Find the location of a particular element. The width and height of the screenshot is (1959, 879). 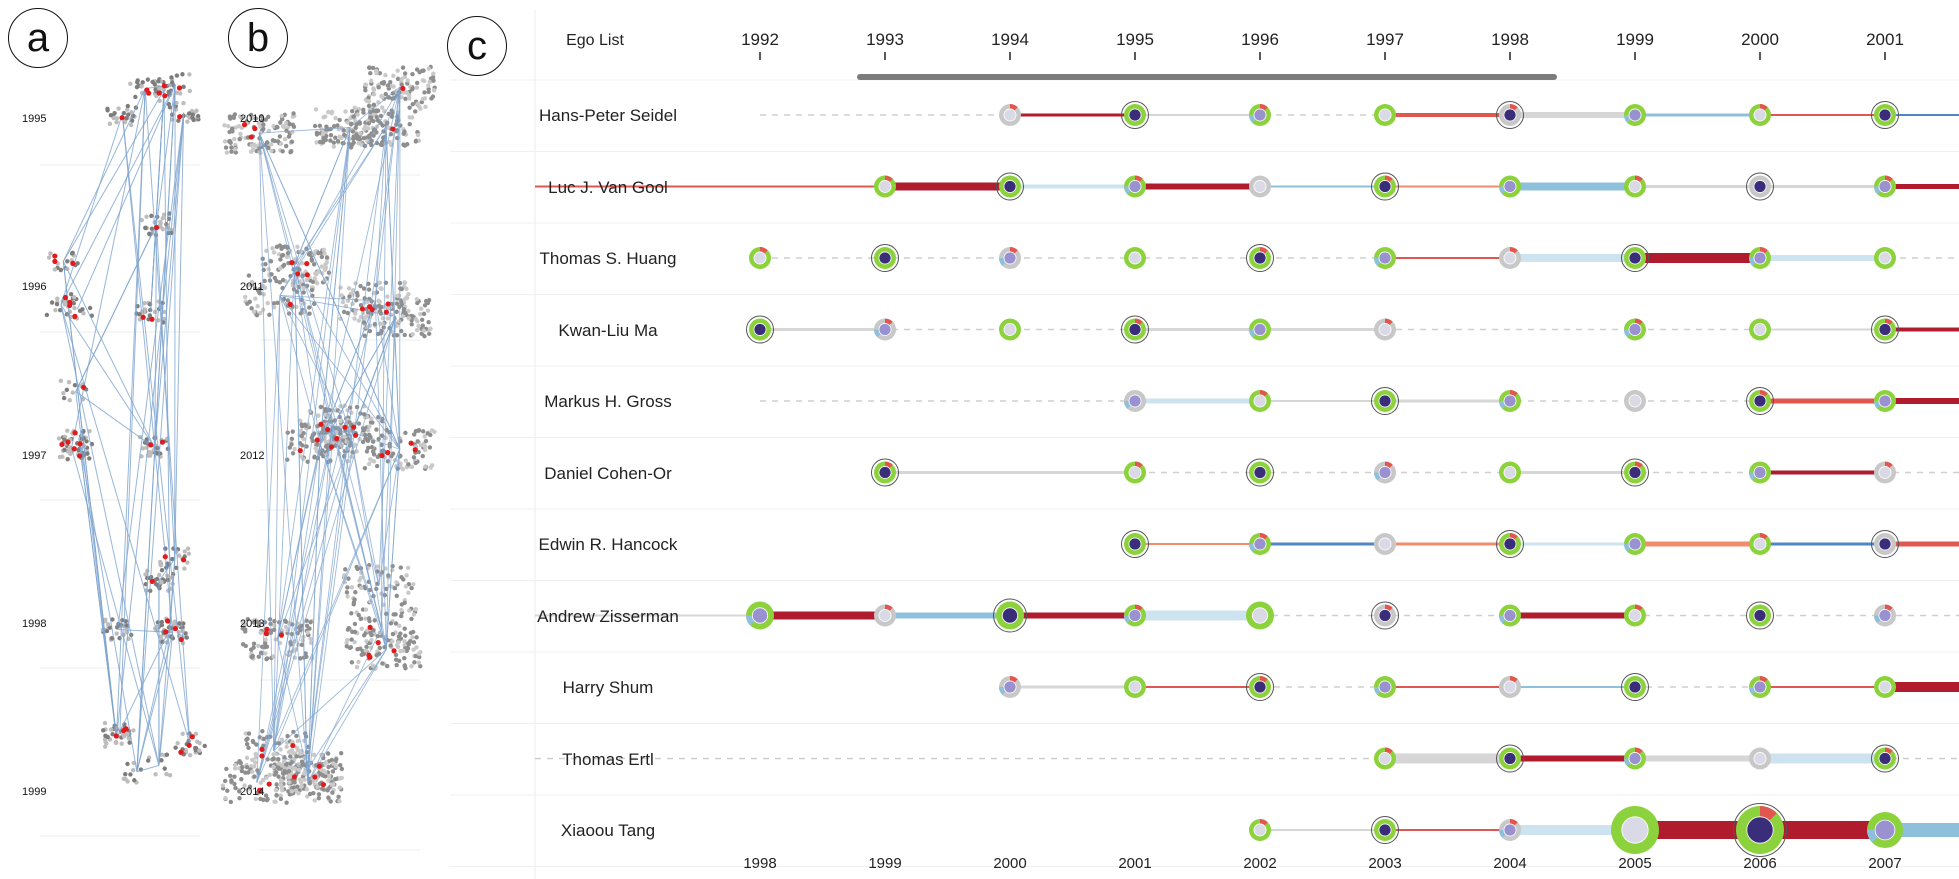

ego-name: Daniel Cohen-Or is located at coordinates (608, 473).